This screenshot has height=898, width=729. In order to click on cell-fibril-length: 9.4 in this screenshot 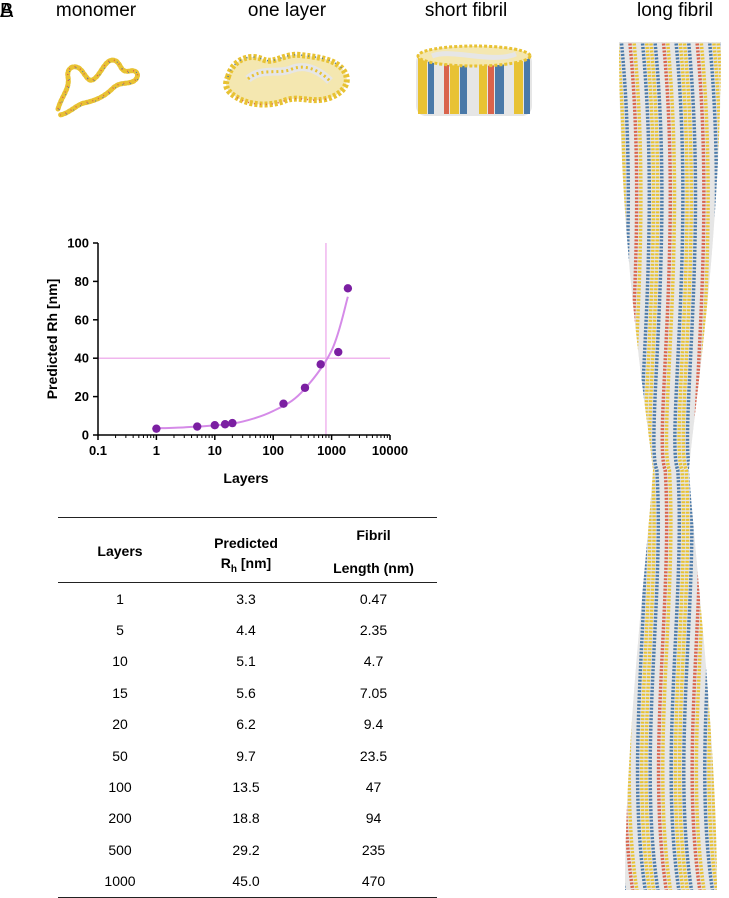, I will do `click(373, 724)`.